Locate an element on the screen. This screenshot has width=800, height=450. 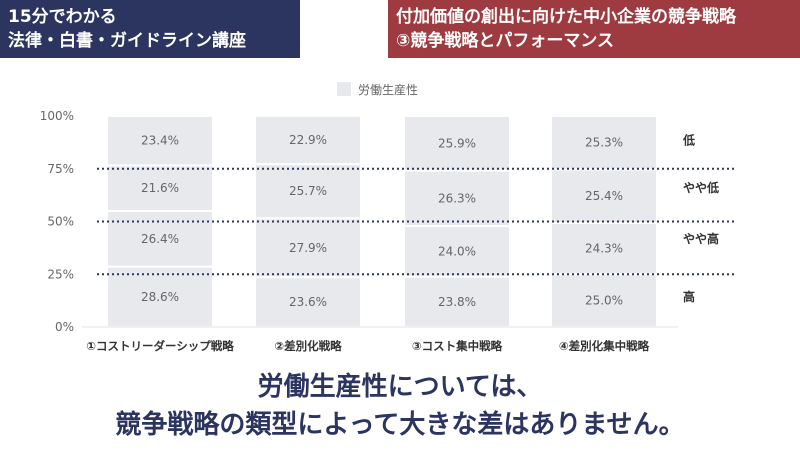
category-label: ②差別化戦略 is located at coordinates (308, 346).